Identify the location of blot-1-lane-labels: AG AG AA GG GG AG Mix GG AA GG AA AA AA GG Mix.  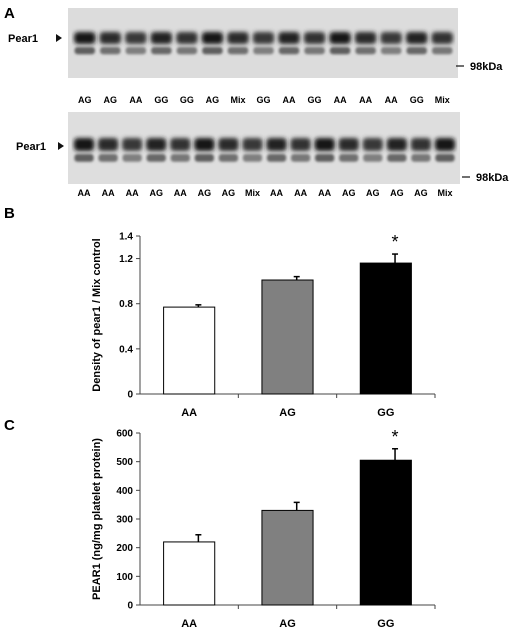
(264, 100).